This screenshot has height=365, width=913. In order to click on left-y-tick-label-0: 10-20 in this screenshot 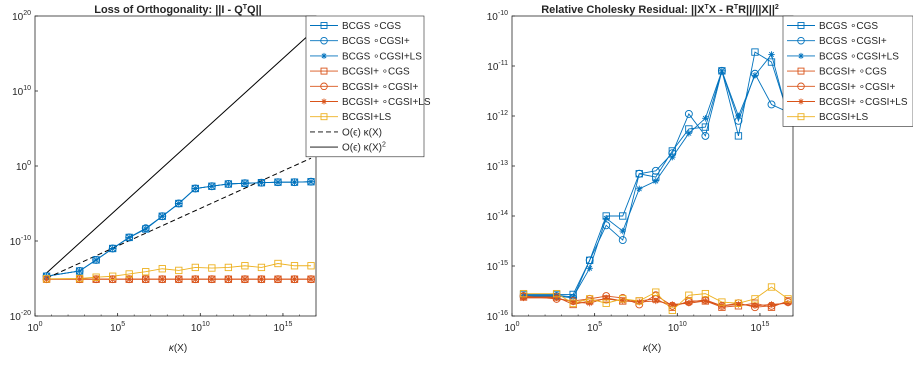, I will do `click(20, 316)`.